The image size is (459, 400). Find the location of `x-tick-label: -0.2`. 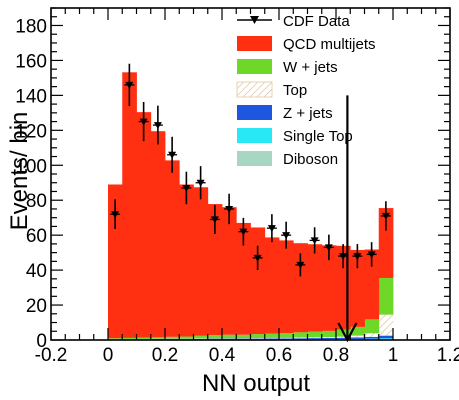

x-tick-label: -0.2 is located at coordinates (51, 355).